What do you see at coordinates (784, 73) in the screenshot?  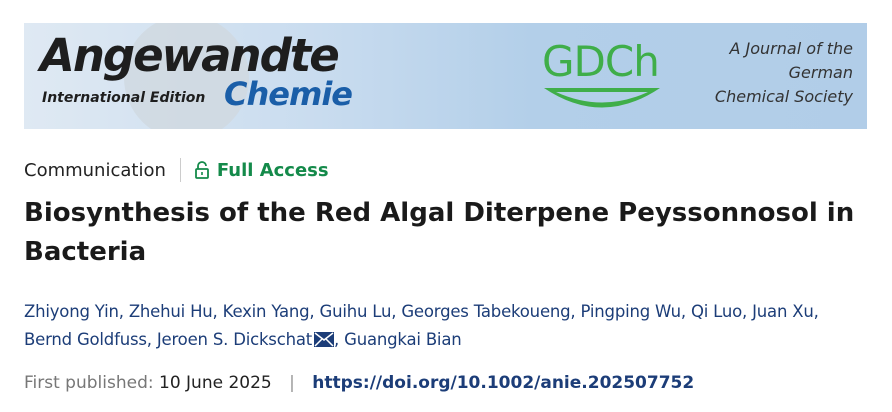 I see `society-tagline: A Journal of the German Chemical Society` at bounding box center [784, 73].